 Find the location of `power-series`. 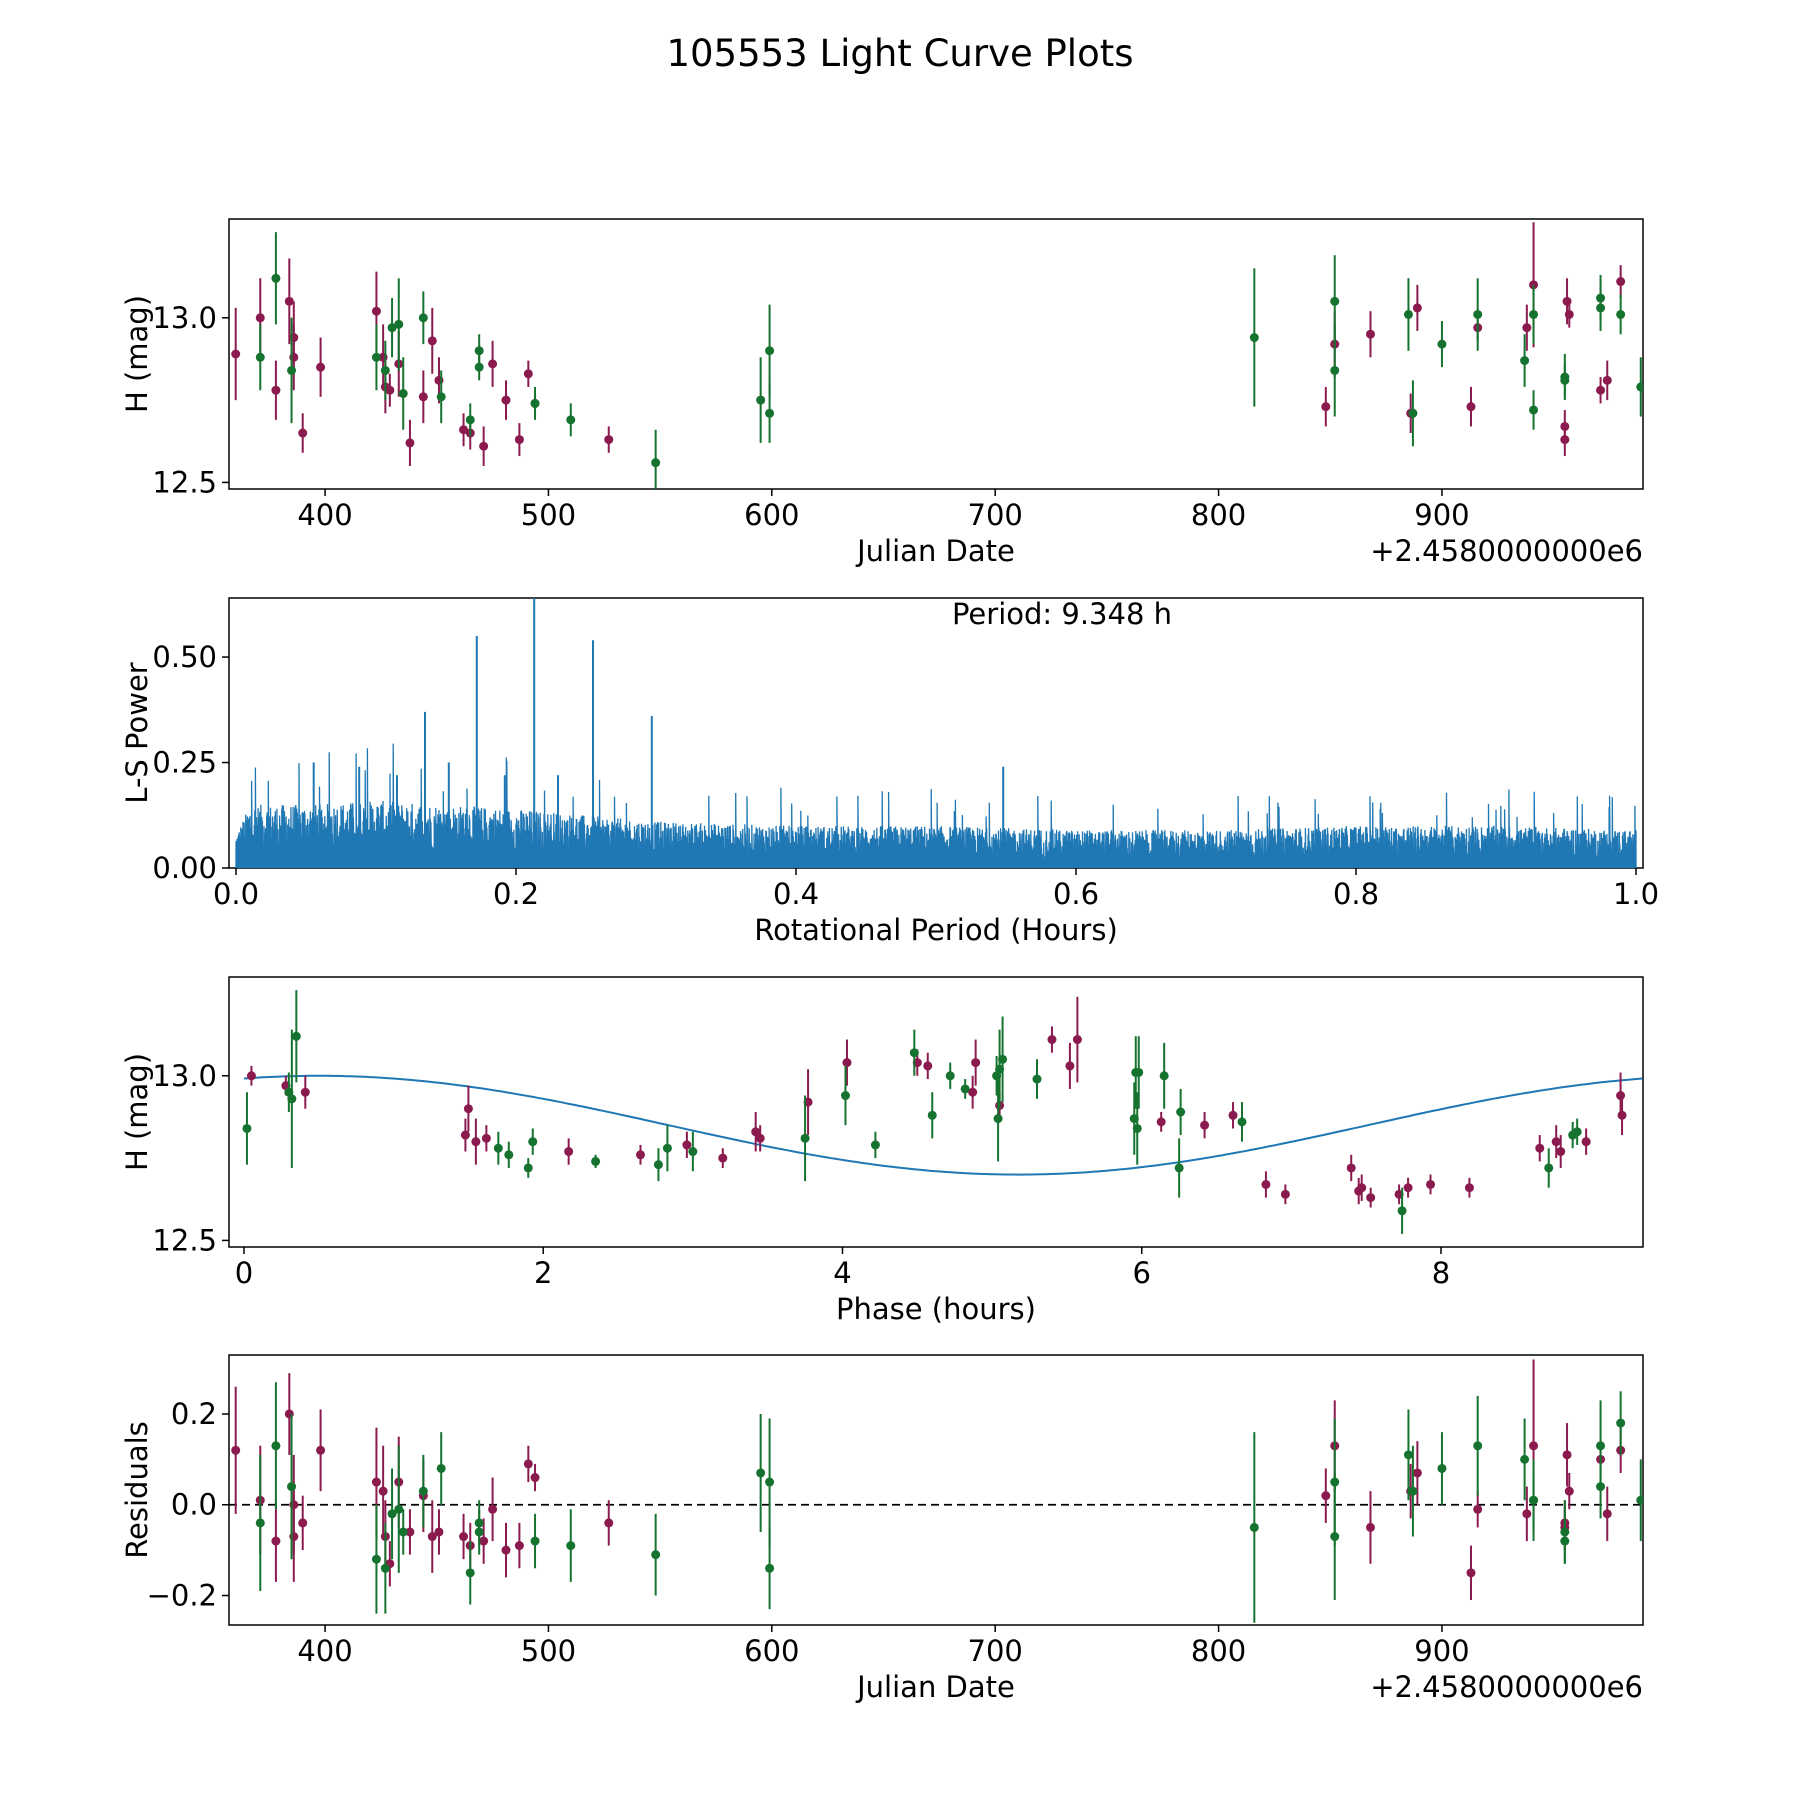

power-series is located at coordinates (936, 733).